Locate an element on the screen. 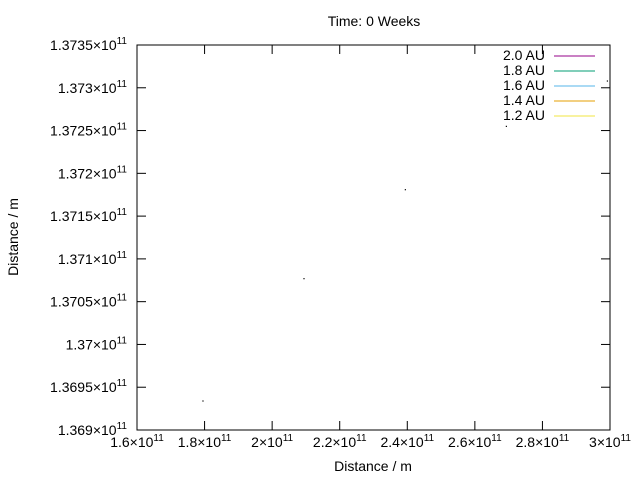 This screenshot has width=640, height=480. legend-entry-label: 1.4 AU is located at coordinates (524, 100).